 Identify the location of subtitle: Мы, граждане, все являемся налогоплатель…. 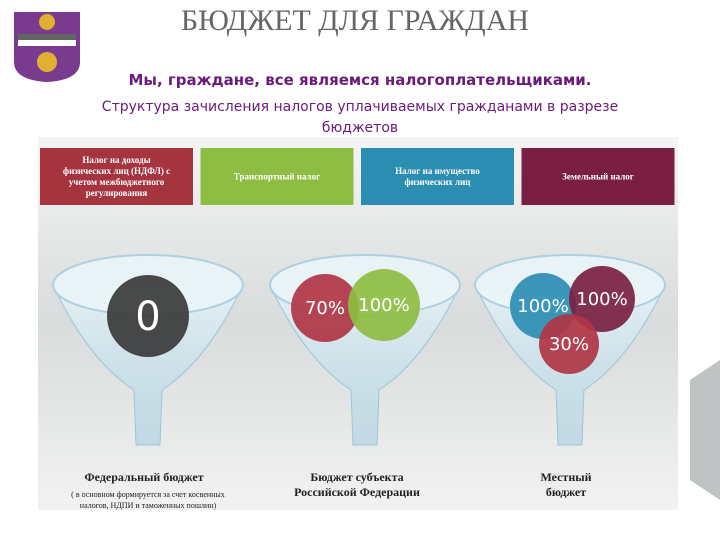
(359, 80).